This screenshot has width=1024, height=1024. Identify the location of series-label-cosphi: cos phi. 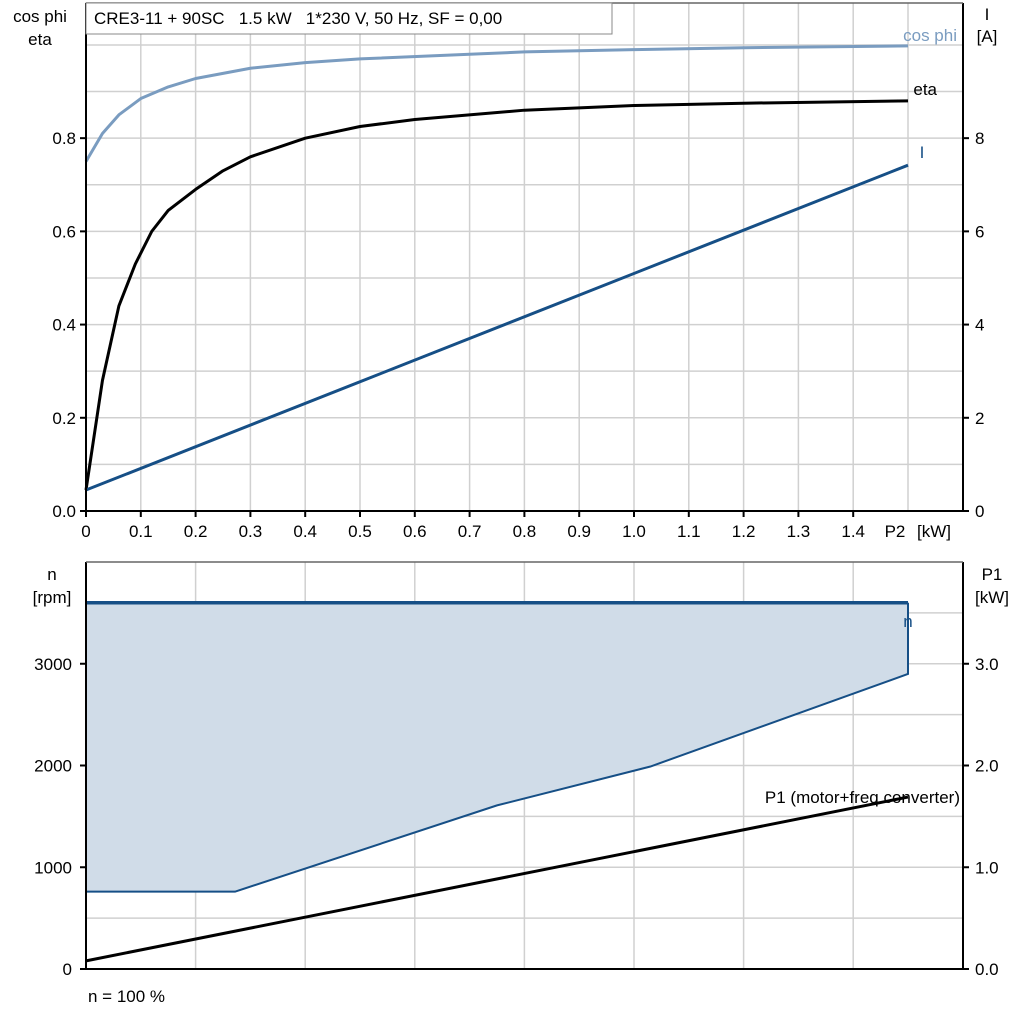
(930, 35).